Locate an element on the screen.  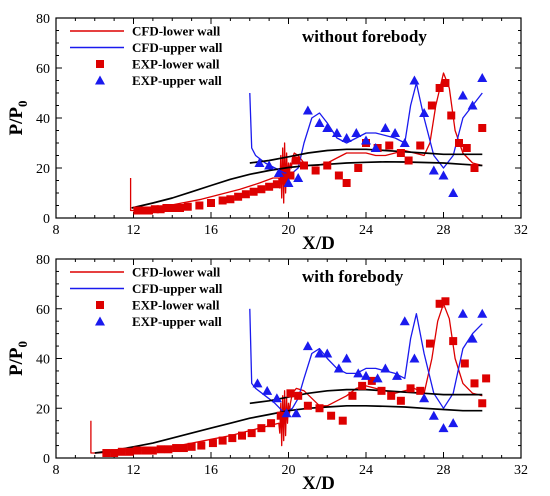
panel-title: with forebody is located at coordinates (353, 276).